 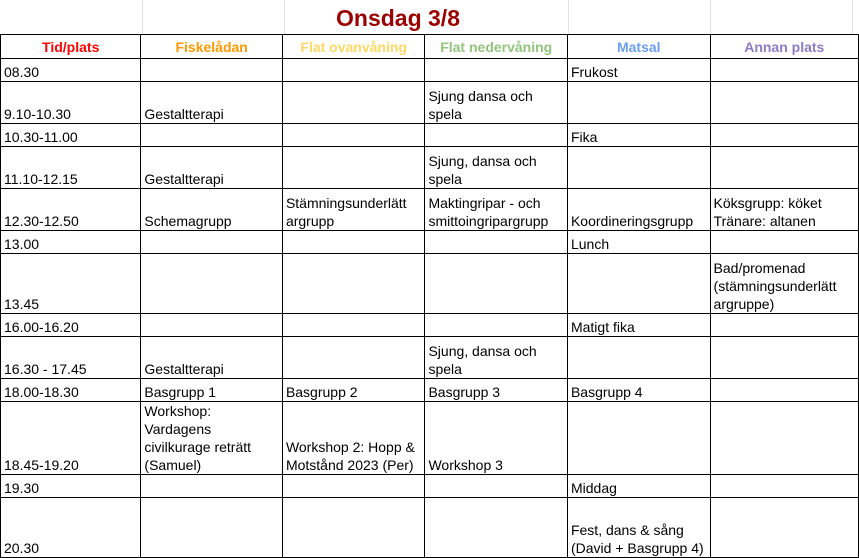 What do you see at coordinates (71, 102) in the screenshot?
I see `time-cell: 9.10-10.30` at bounding box center [71, 102].